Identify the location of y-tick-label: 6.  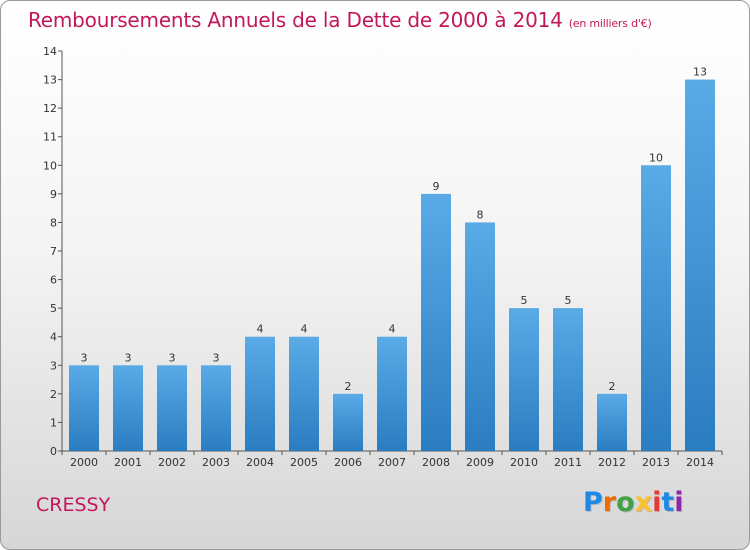
(53, 280).